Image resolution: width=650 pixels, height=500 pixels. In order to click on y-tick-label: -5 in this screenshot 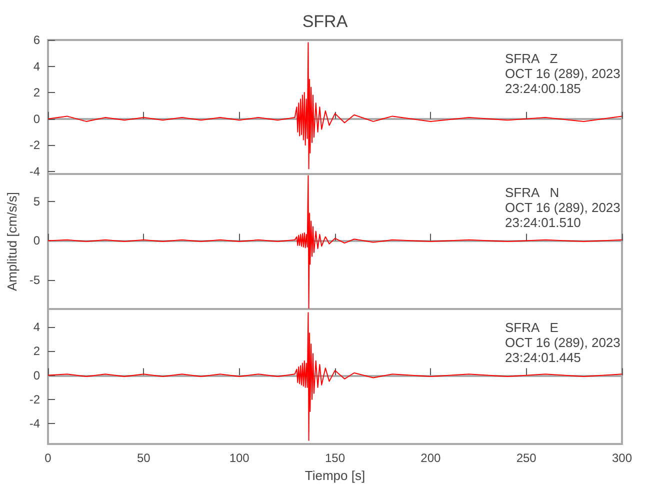, I will do `click(34, 279)`.